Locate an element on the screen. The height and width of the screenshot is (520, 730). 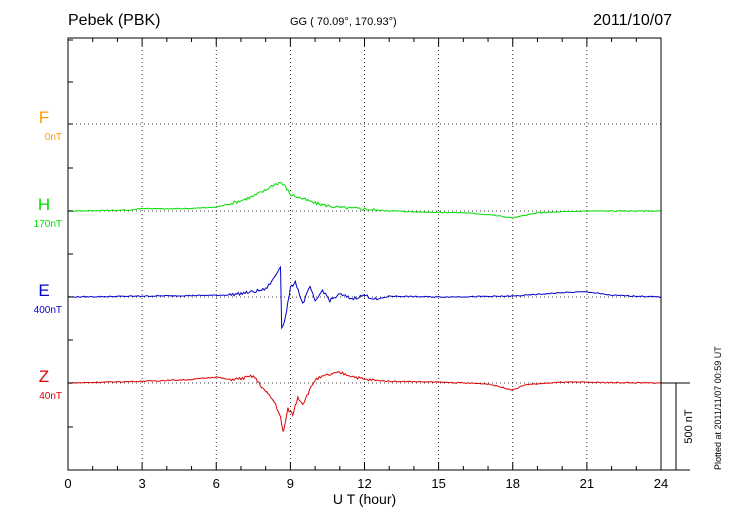
x-tick-label-18: 18 is located at coordinates (513, 483).